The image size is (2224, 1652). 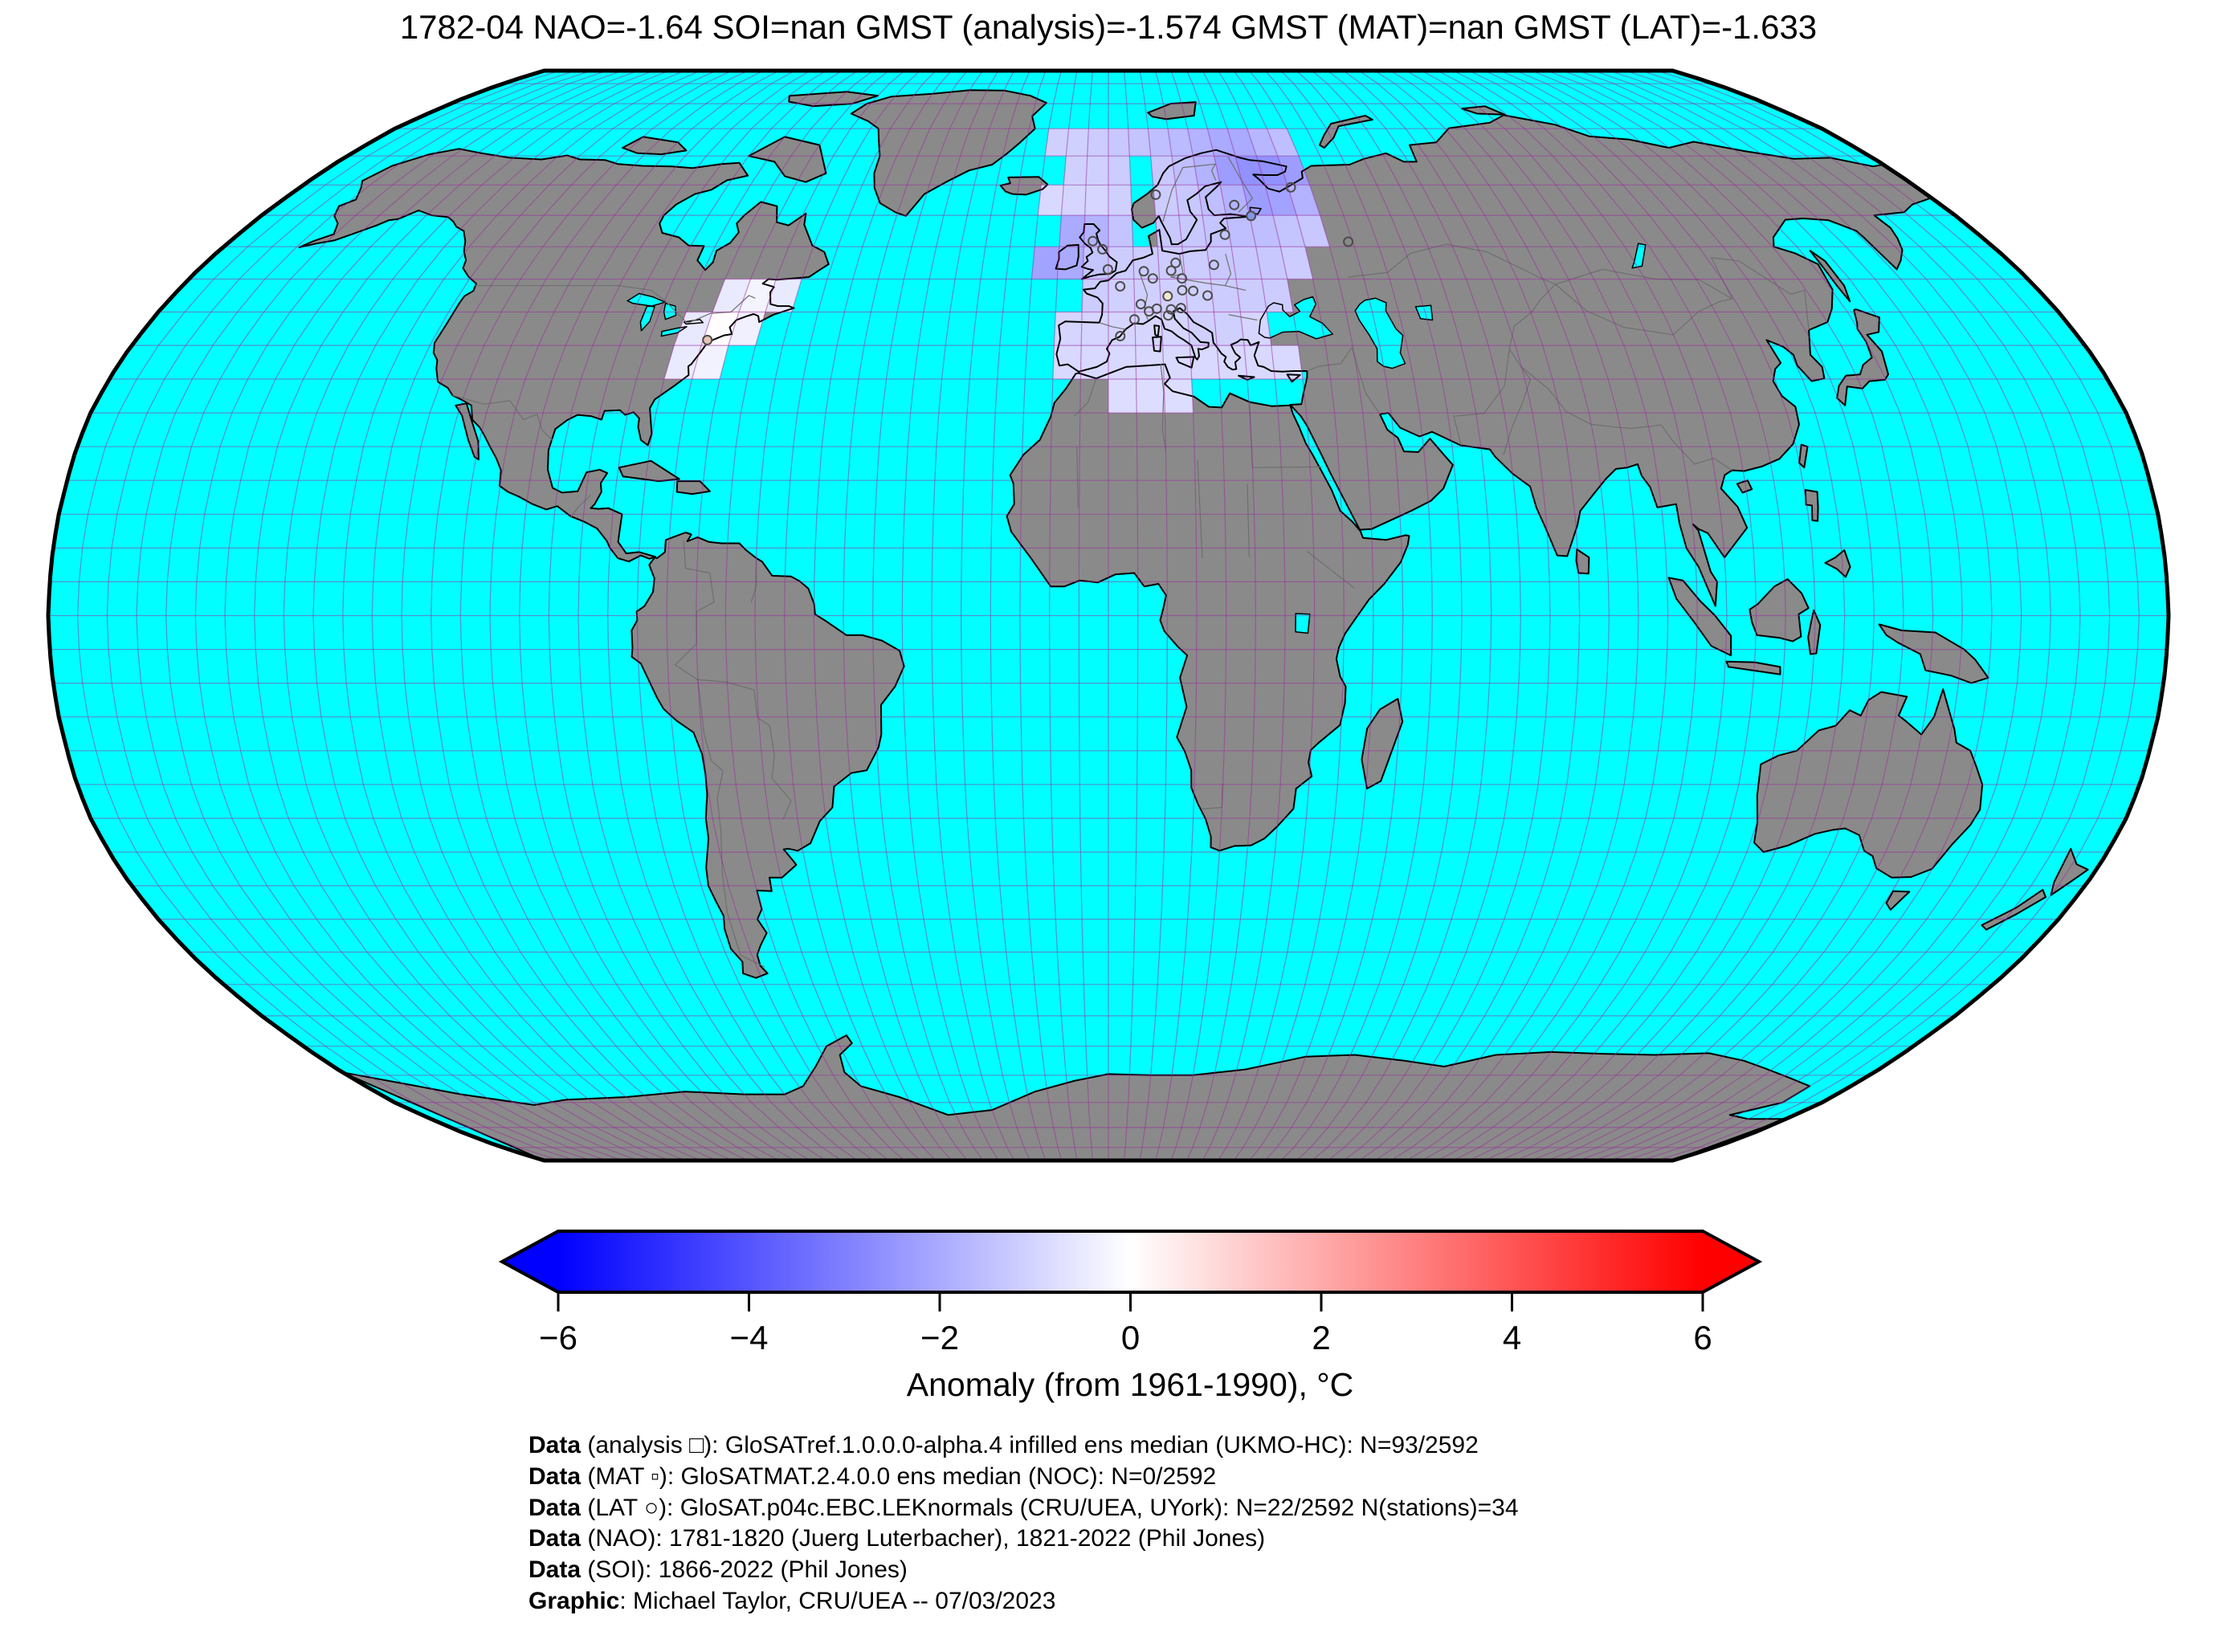 I want to click on colorbar-axis-label: Anomaly (from 1961-1990), °C, so click(x=1130, y=1384).